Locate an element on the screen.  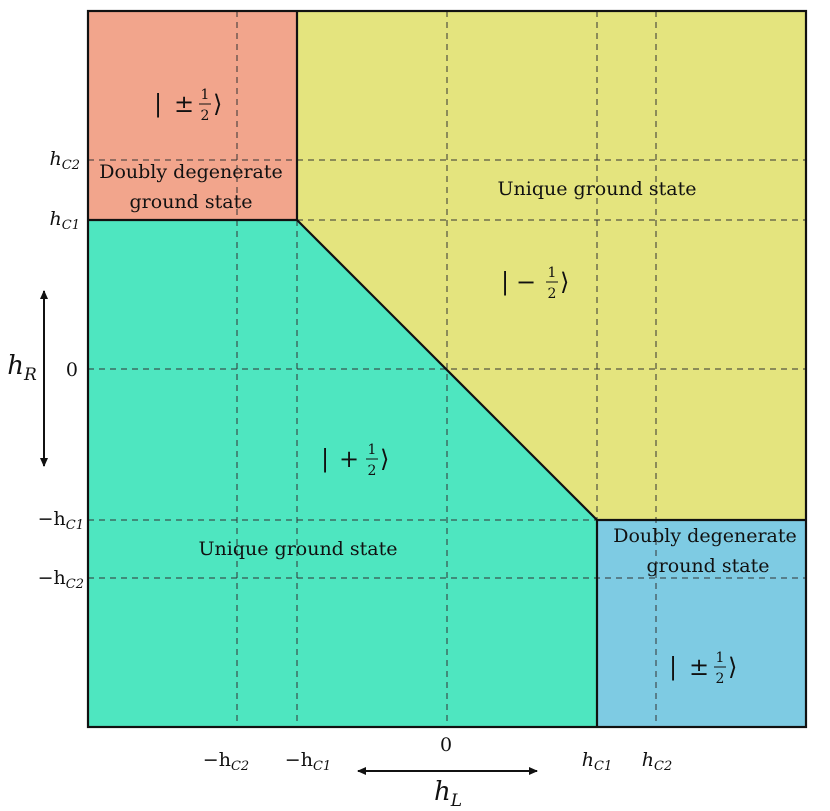
y-tick-zero: 0 is located at coordinates (72, 370).